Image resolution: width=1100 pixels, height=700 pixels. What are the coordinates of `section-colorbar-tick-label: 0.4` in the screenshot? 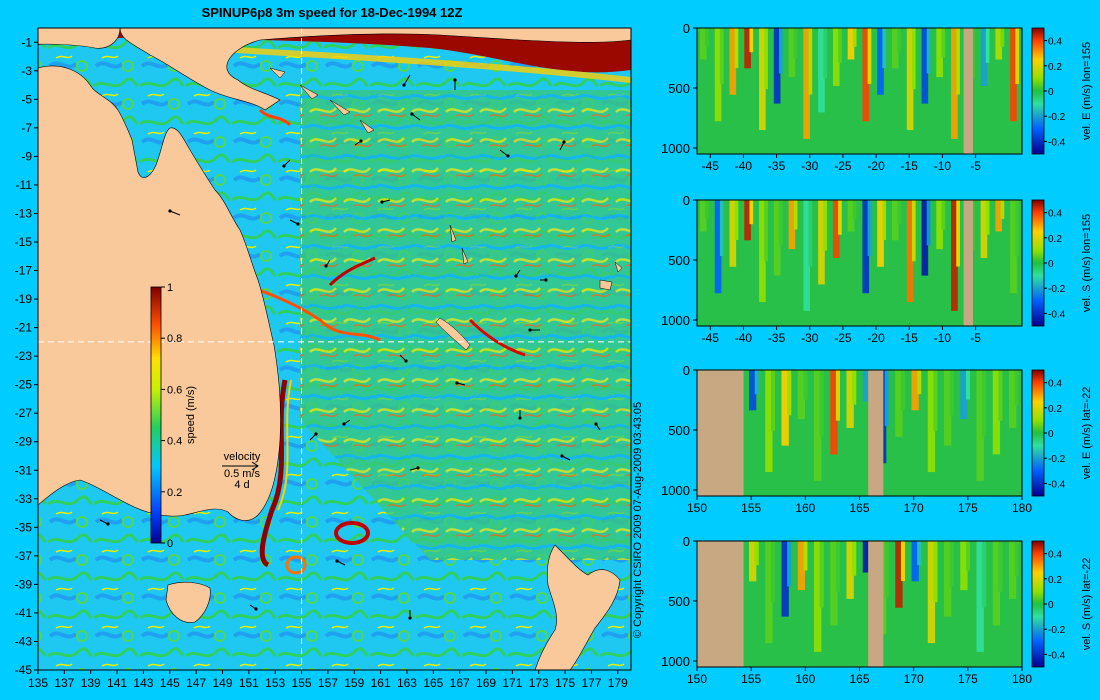 It's located at (1055, 42).